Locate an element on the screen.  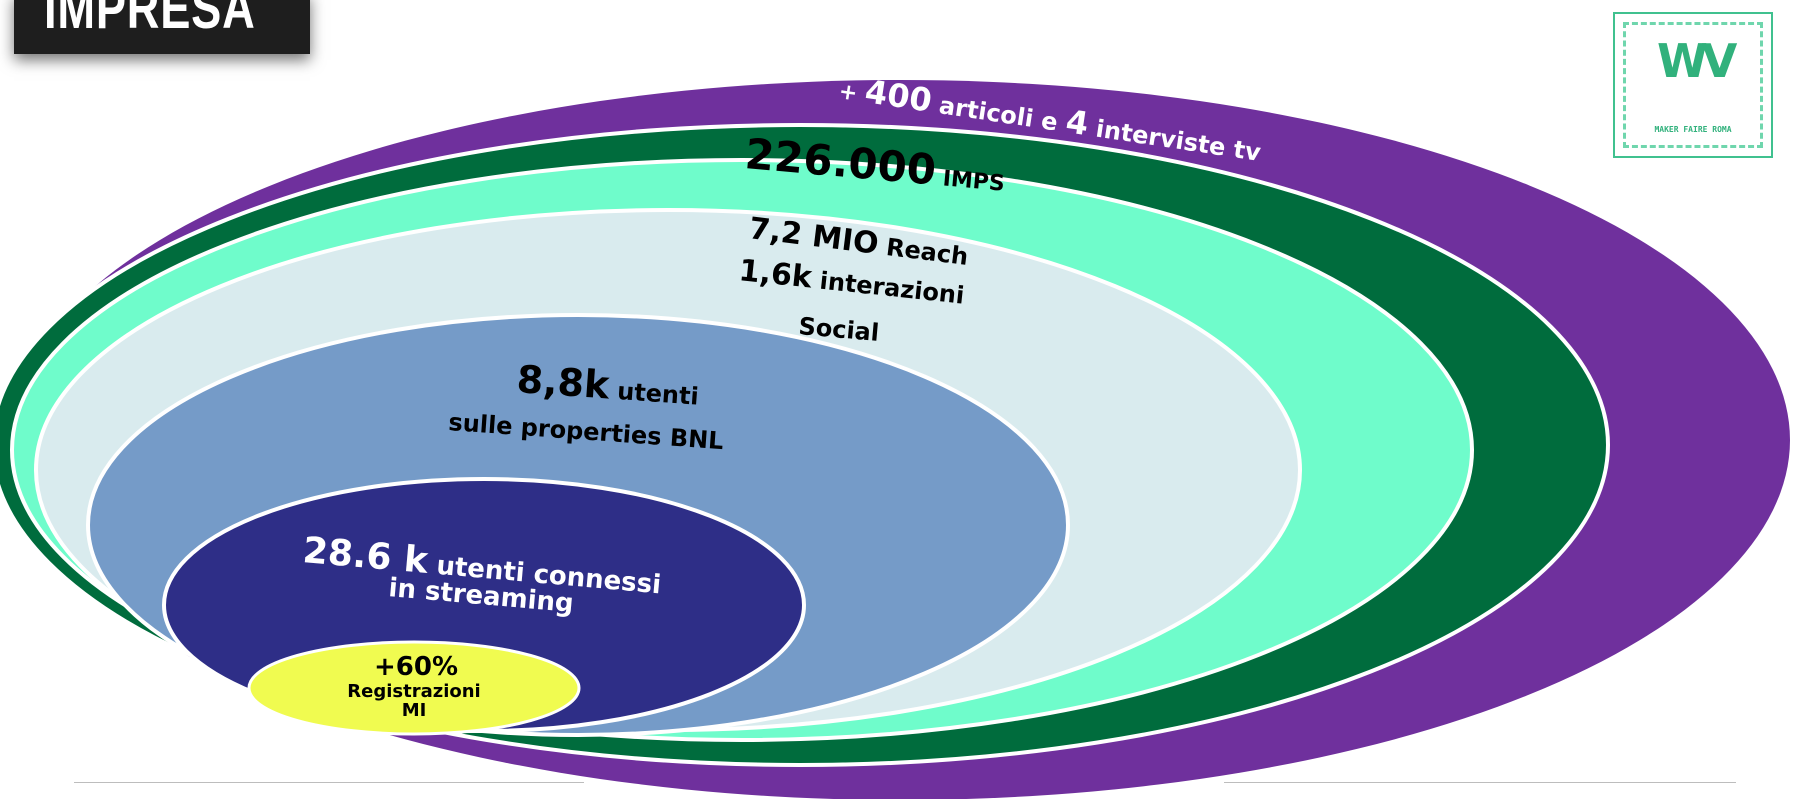
label-utenti-unit: utenti is located at coordinates (654, 394).